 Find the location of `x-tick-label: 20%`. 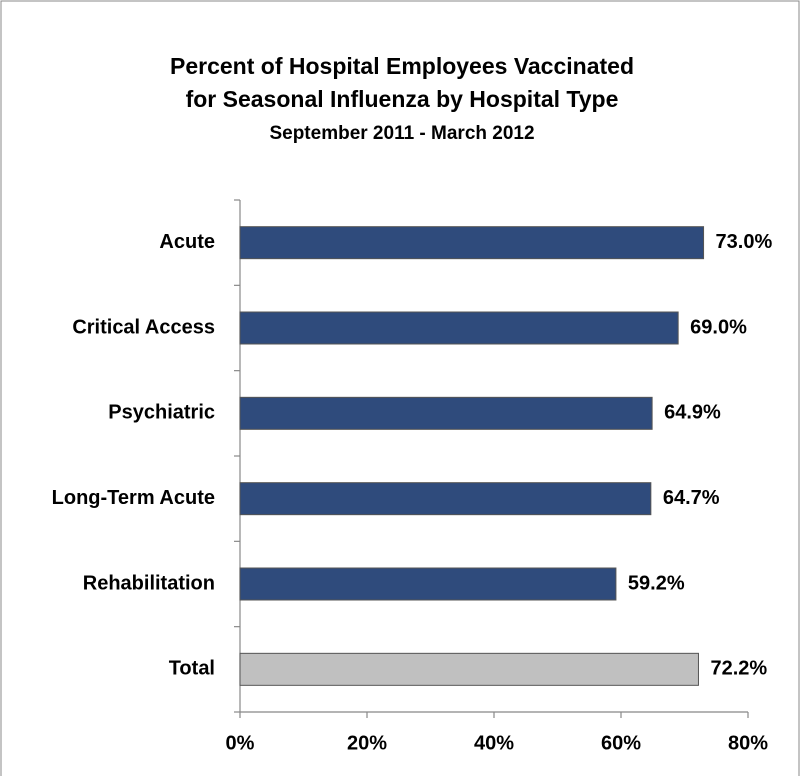

x-tick-label: 20% is located at coordinates (367, 743).